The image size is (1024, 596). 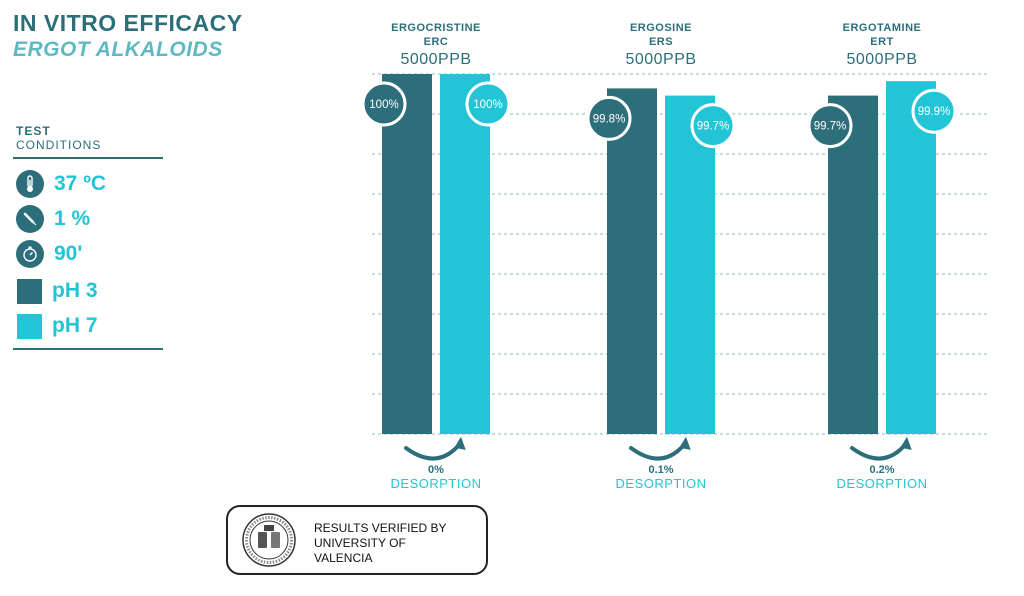 I want to click on badge-line-2: UNIVERSITY OF, so click(x=360, y=543).